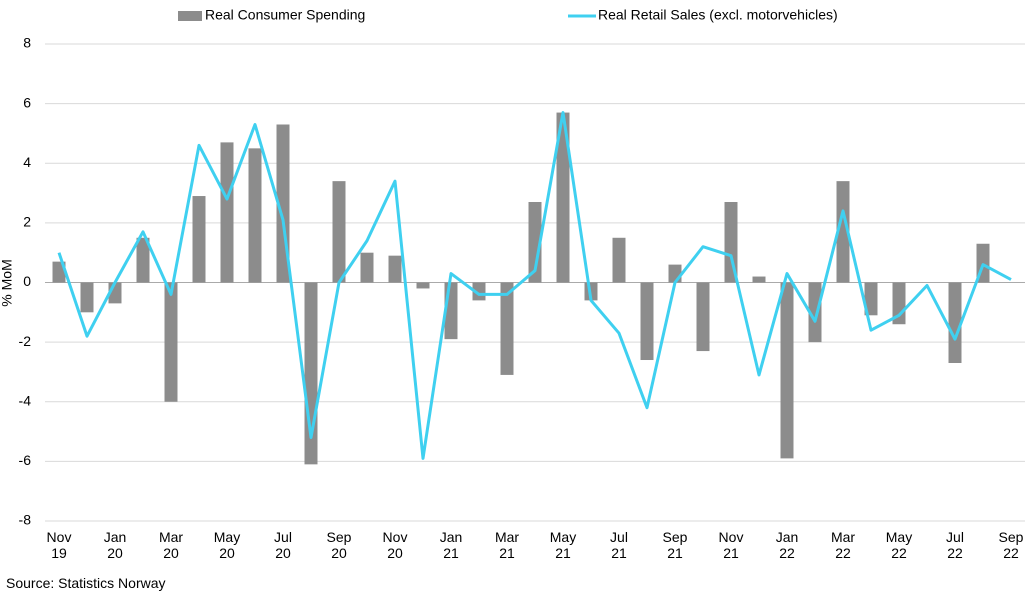 The image size is (1032, 598). Describe the element at coordinates (619, 545) in the screenshot. I see `x-tick-label: Jul 21` at that location.